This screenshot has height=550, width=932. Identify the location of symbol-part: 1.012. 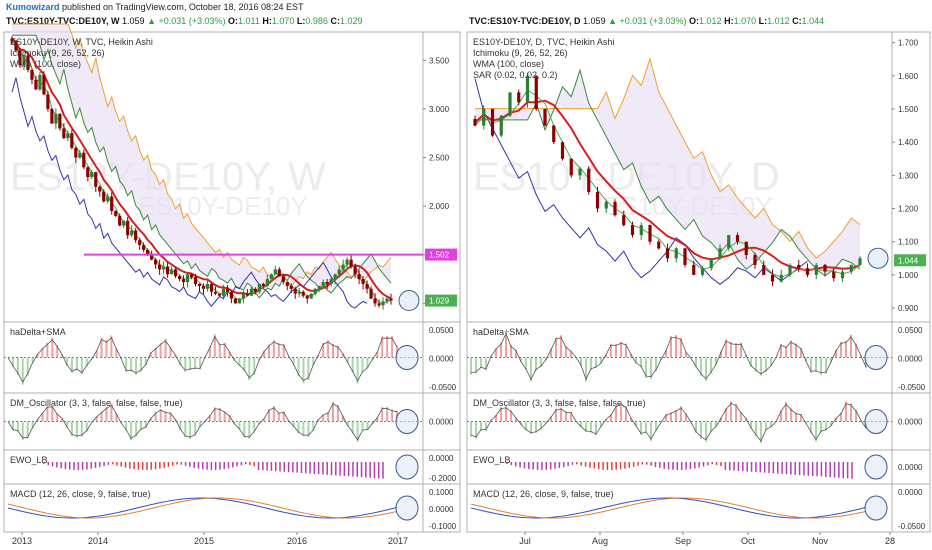
(710, 21).